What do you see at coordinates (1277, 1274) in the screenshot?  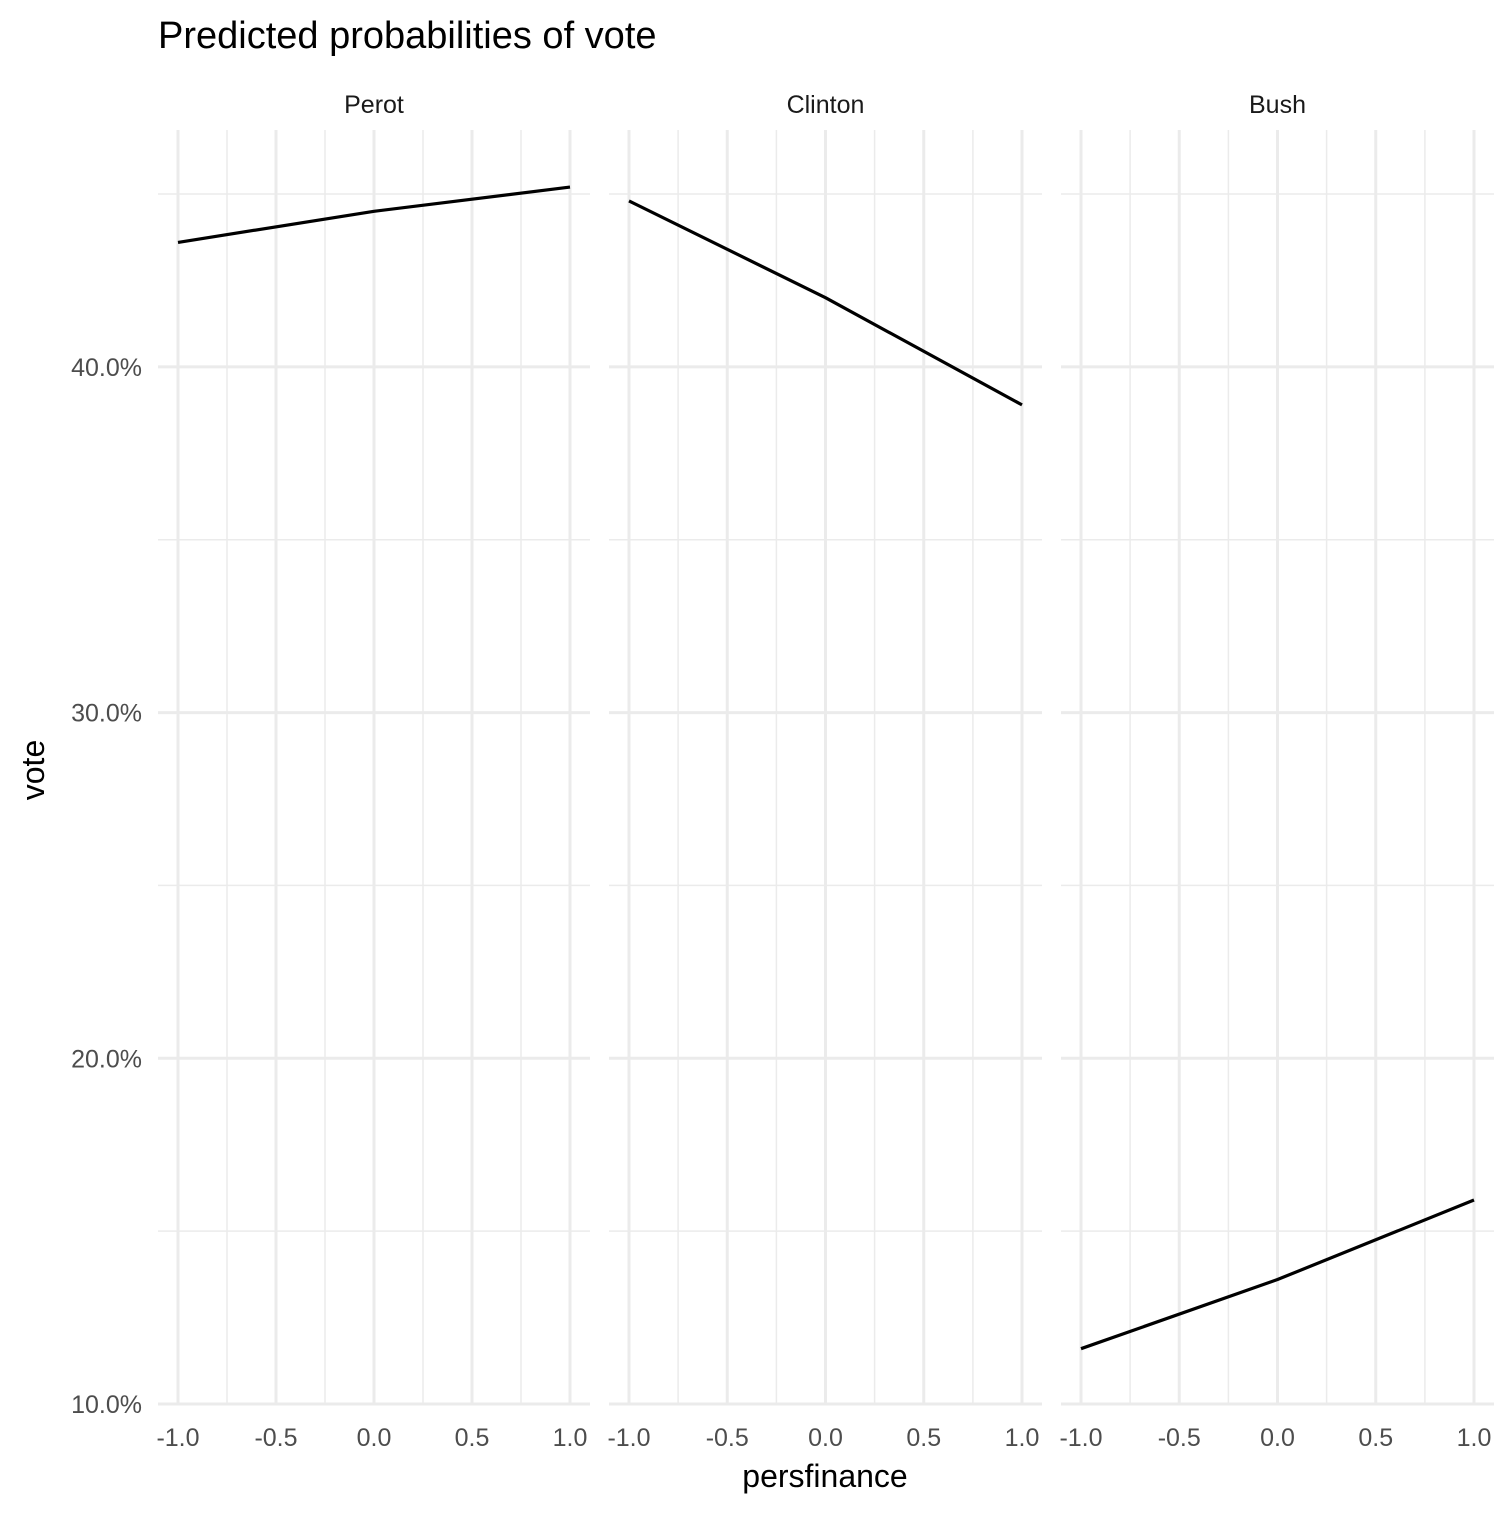 I see `series-line-bush` at bounding box center [1277, 1274].